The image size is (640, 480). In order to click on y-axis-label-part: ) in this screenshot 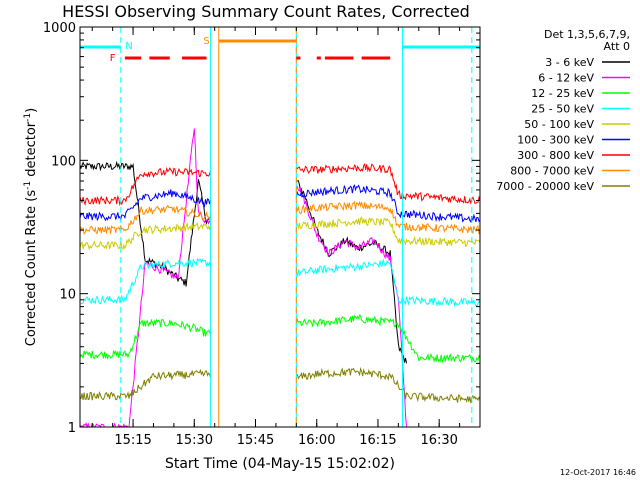, I will do `click(31, 110)`.